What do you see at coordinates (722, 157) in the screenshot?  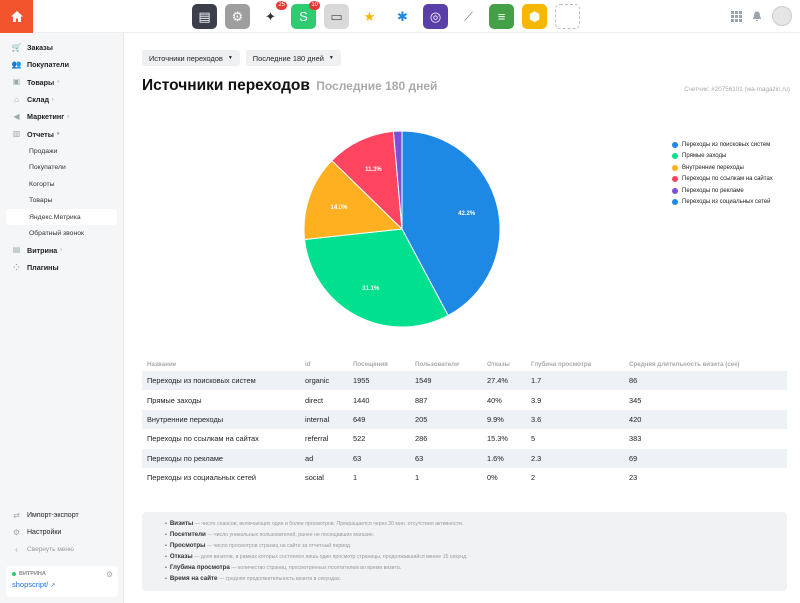 I see `legend-item: Прямые заходы` at bounding box center [722, 157].